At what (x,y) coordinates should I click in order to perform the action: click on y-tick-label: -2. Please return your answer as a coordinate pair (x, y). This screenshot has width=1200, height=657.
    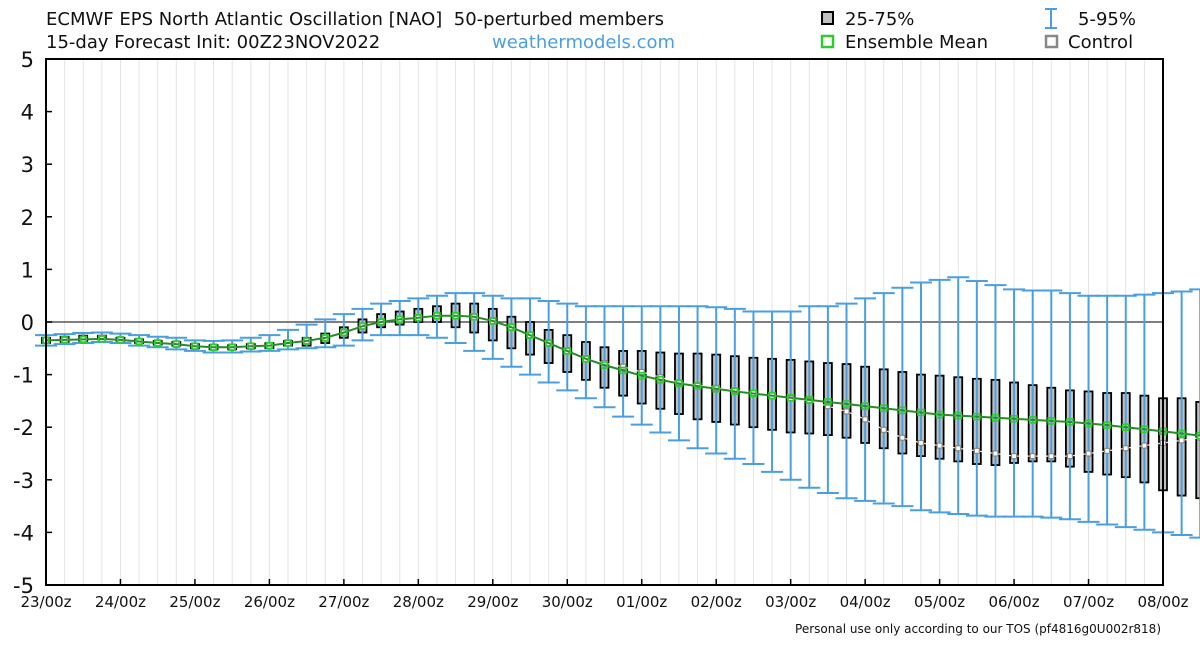
    Looking at the image, I should click on (23, 428).